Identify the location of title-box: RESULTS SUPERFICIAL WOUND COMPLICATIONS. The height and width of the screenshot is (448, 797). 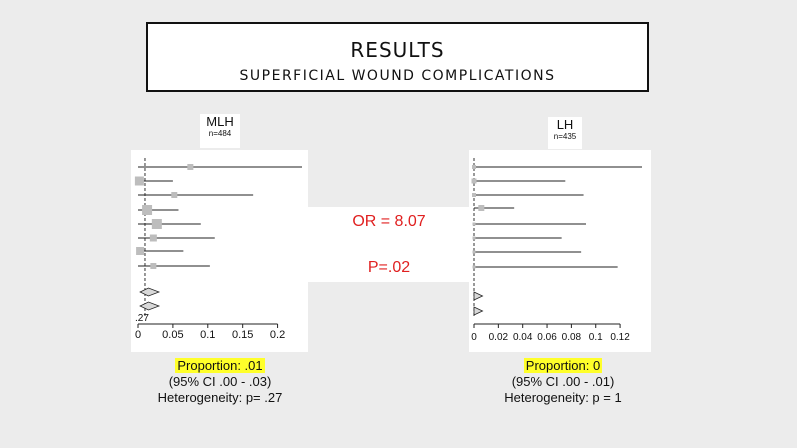
(397, 57).